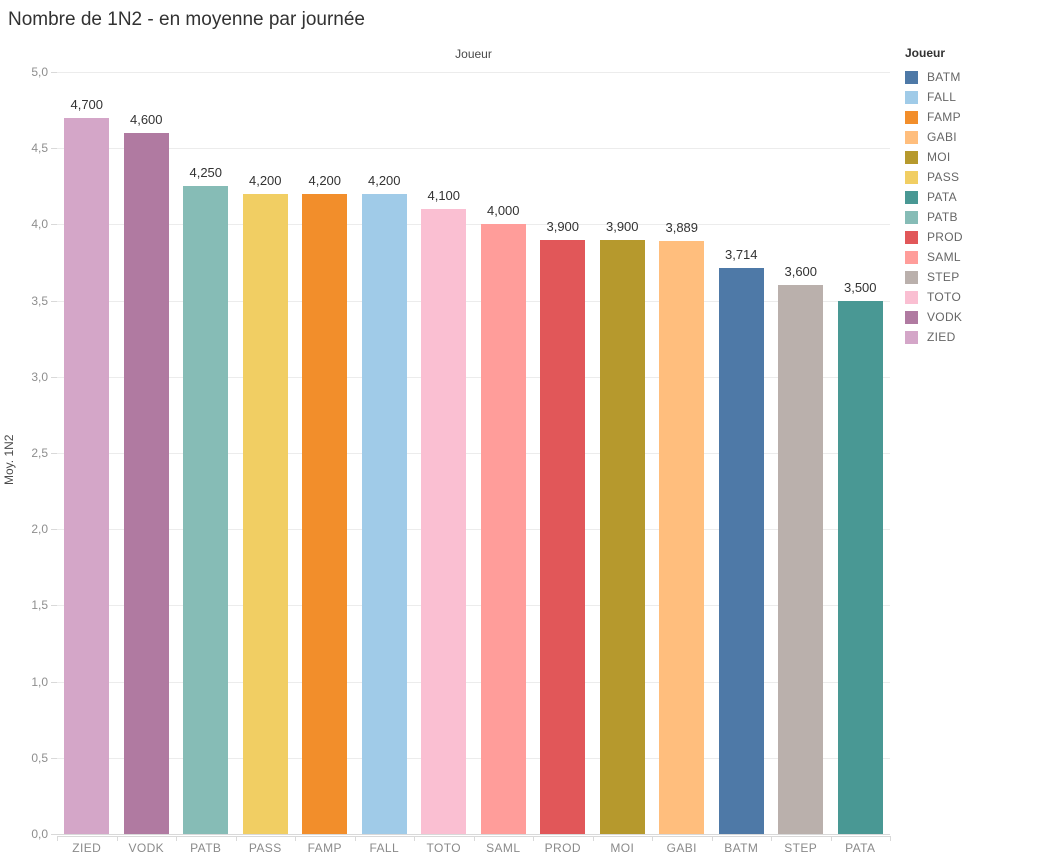  Describe the element at coordinates (942, 137) in the screenshot. I see `legend-label: GABI` at that location.